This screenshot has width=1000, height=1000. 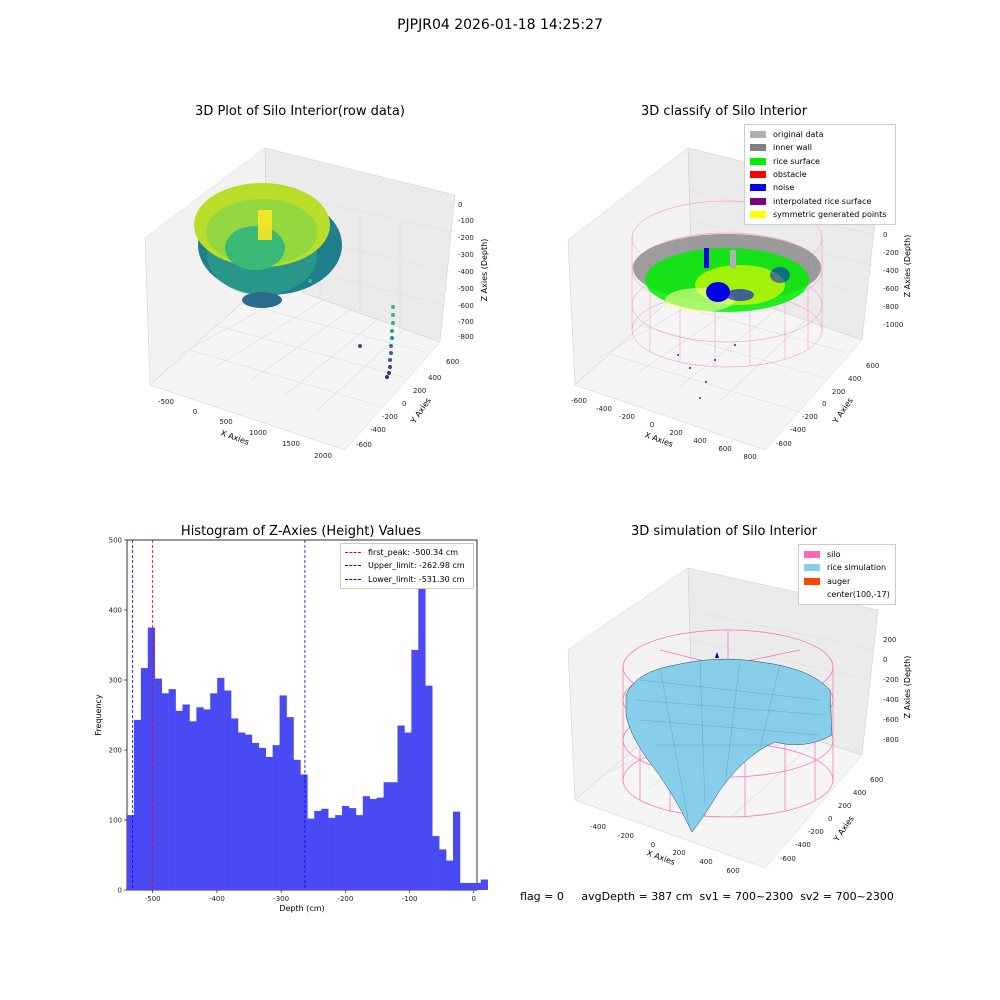 I want to click on y-tick-label: 200, so click(x=115, y=751).